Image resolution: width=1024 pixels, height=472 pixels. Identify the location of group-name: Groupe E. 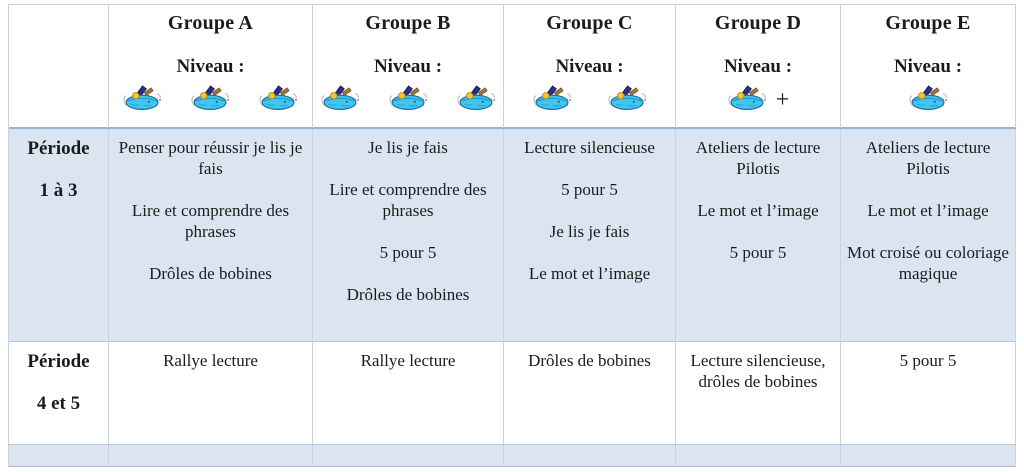
(928, 23).